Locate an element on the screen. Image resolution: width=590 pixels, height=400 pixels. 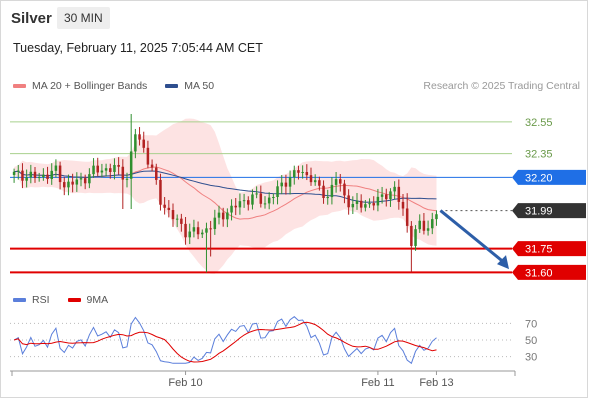
level-label-support-4-tag is located at coordinates (549, 249).